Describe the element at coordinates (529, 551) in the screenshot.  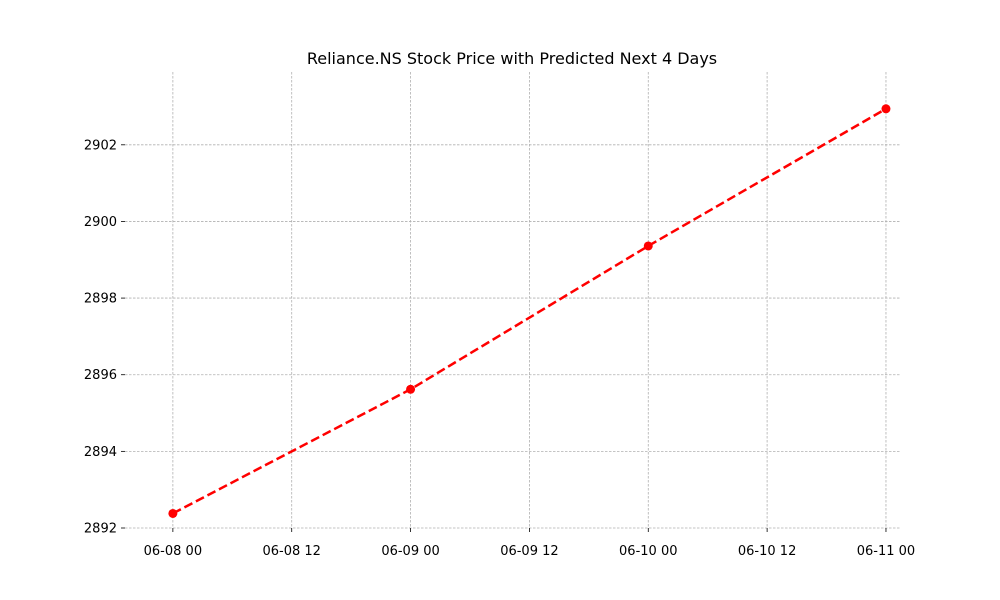
I see `x-tick-label: 06-09 12` at that location.